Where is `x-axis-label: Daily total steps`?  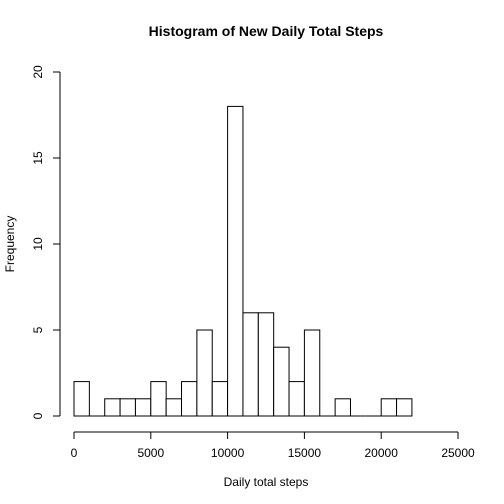
x-axis-label: Daily total steps is located at coordinates (266, 482).